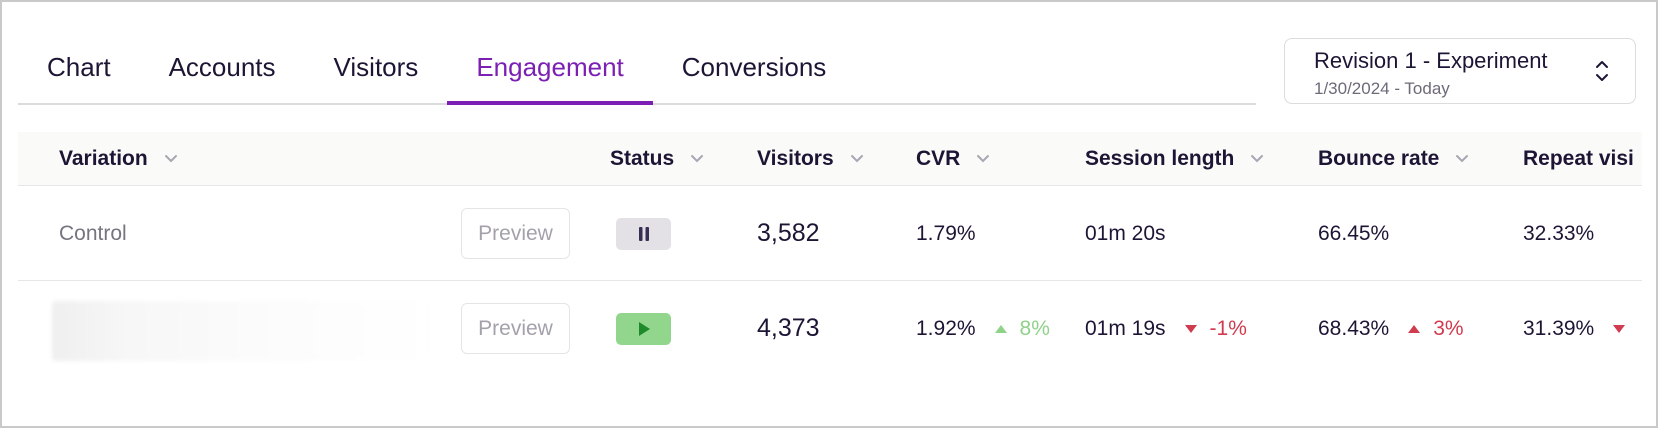 The width and height of the screenshot is (1658, 428). Describe the element at coordinates (222, 67) in the screenshot. I see `tab-accounts: Accounts` at that location.